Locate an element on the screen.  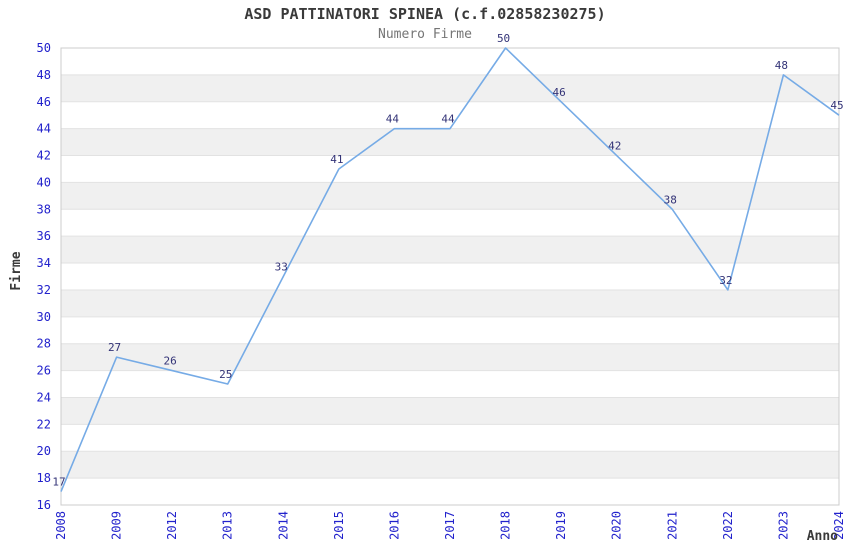
x-tick-label: 2016 is located at coordinates (394, 525).